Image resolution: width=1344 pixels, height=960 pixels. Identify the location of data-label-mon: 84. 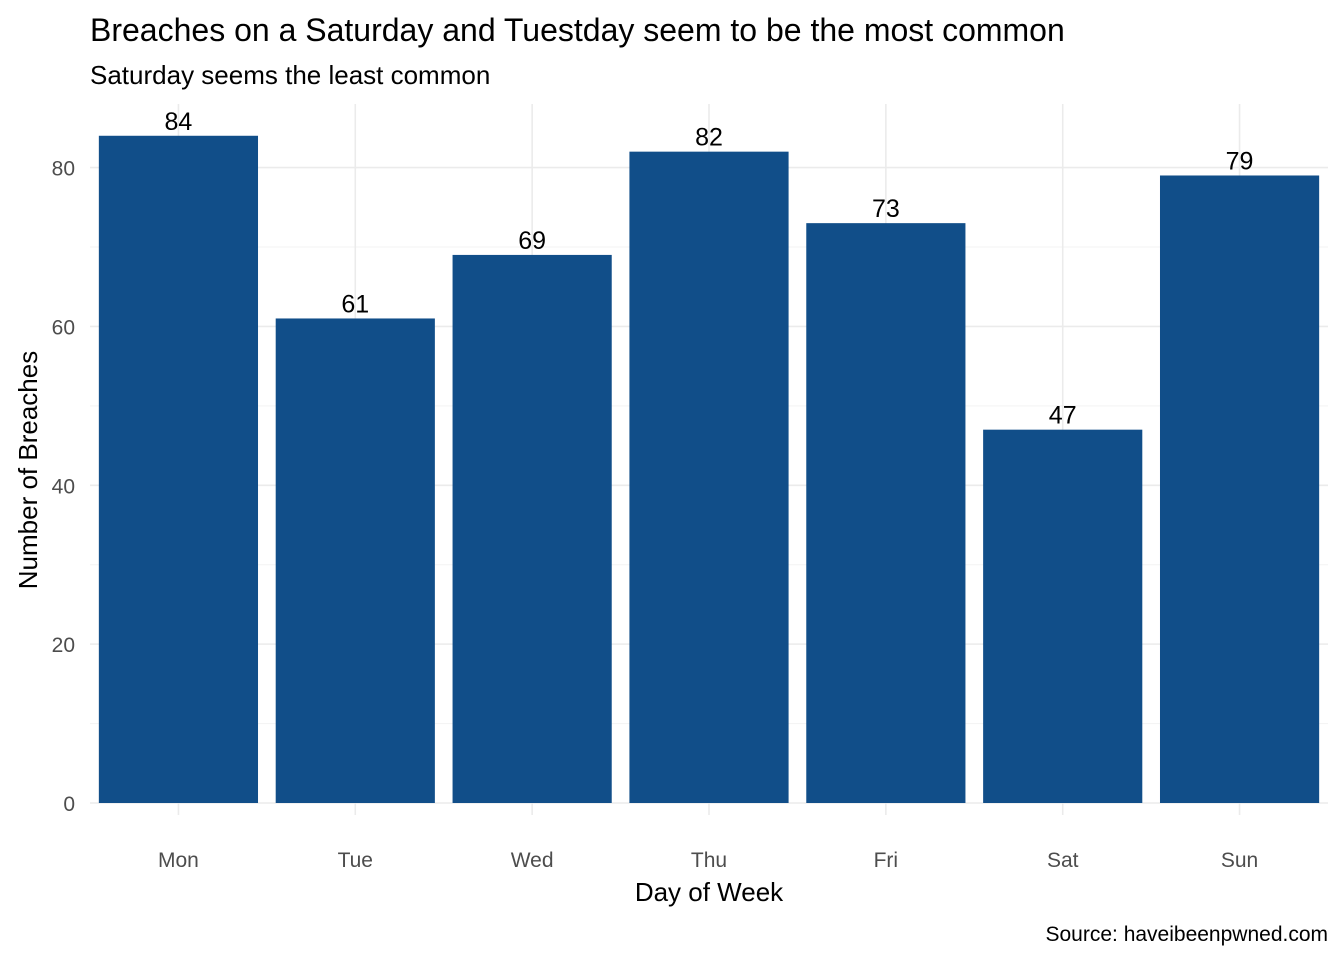
(179, 122).